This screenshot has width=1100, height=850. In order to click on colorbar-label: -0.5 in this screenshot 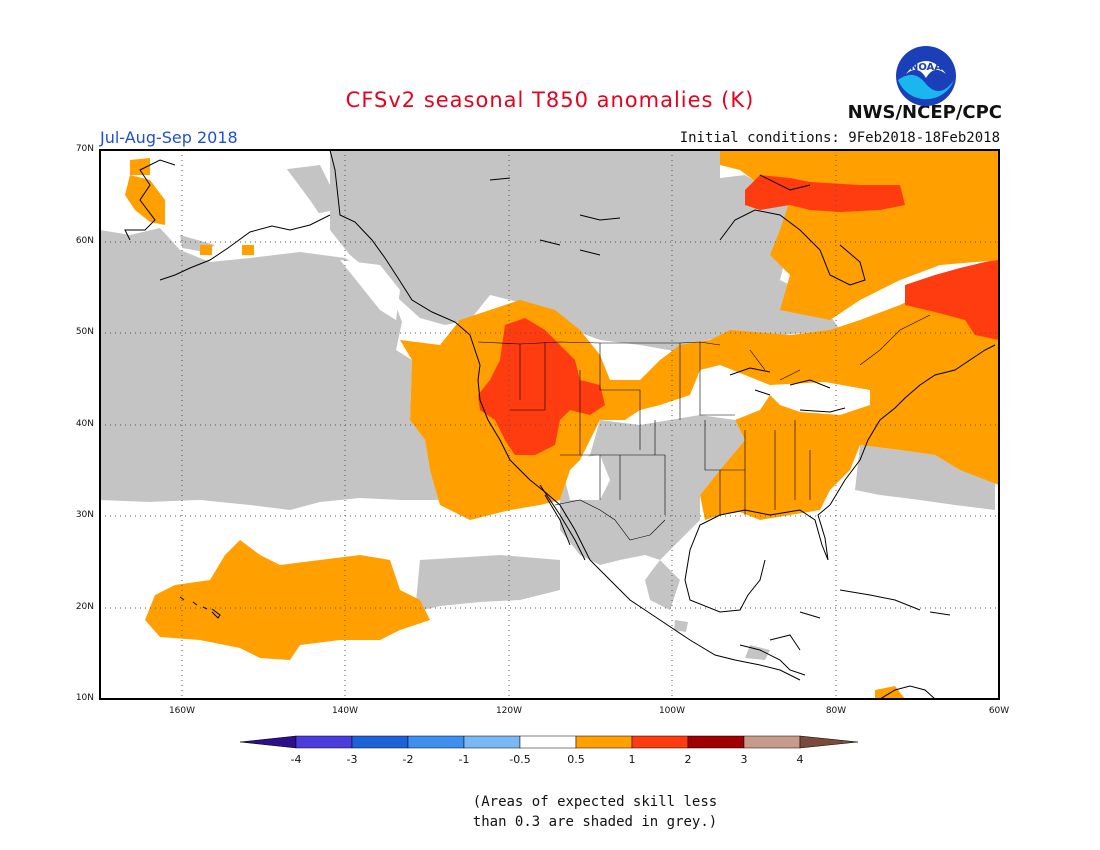, I will do `click(520, 759)`.